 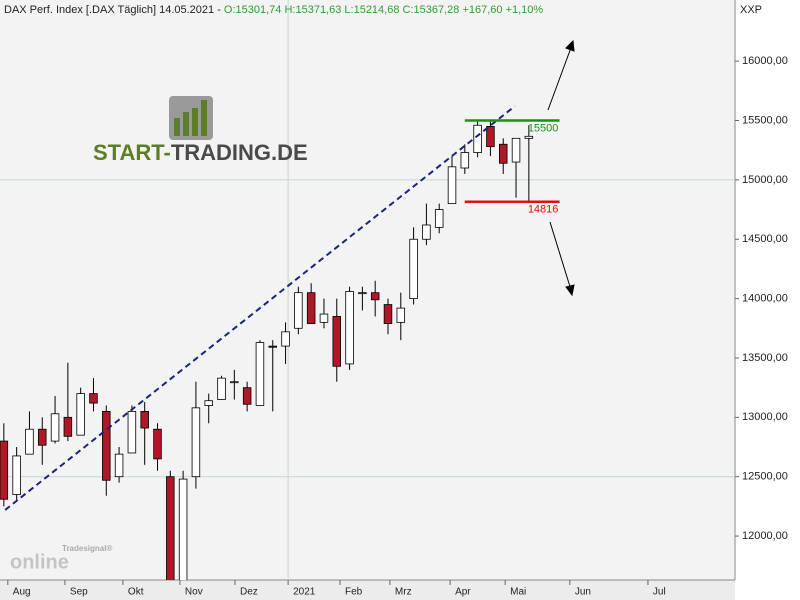 What do you see at coordinates (765, 239) in the screenshot?
I see `y-tick-label: 14500,00` at bounding box center [765, 239].